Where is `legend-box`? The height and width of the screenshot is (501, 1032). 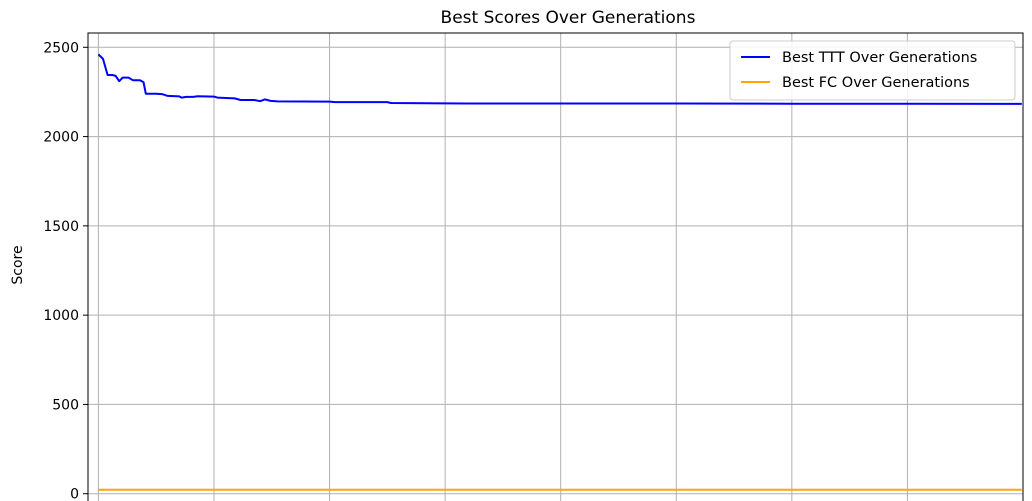
legend-box is located at coordinates (872, 70).